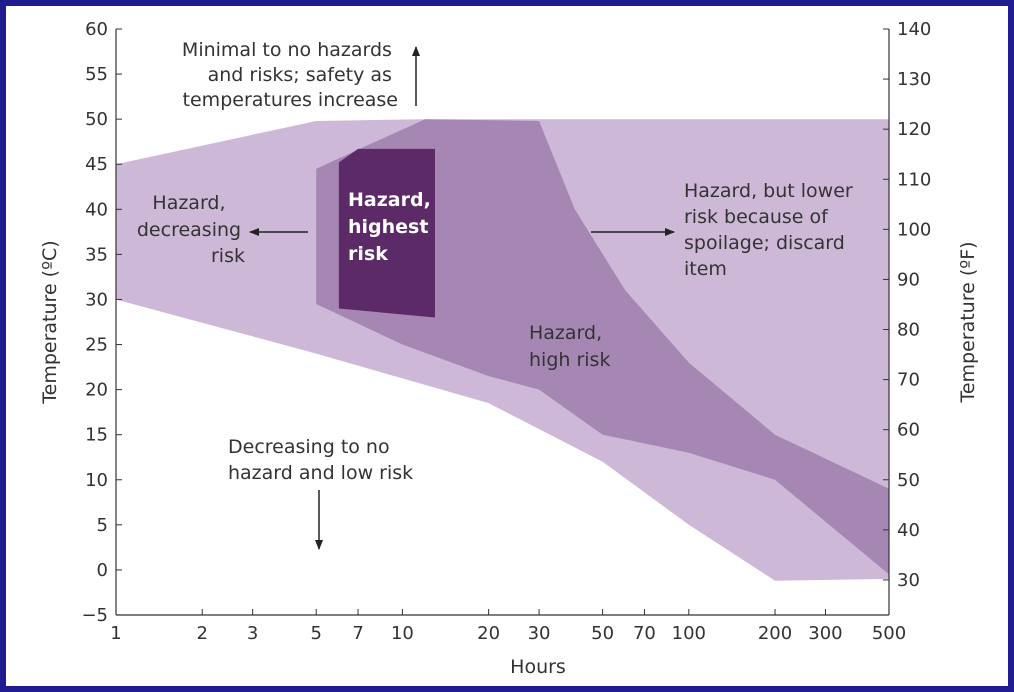 The width and height of the screenshot is (1014, 692). What do you see at coordinates (689, 633) in the screenshot?
I see `x-tick-label: 100` at bounding box center [689, 633].